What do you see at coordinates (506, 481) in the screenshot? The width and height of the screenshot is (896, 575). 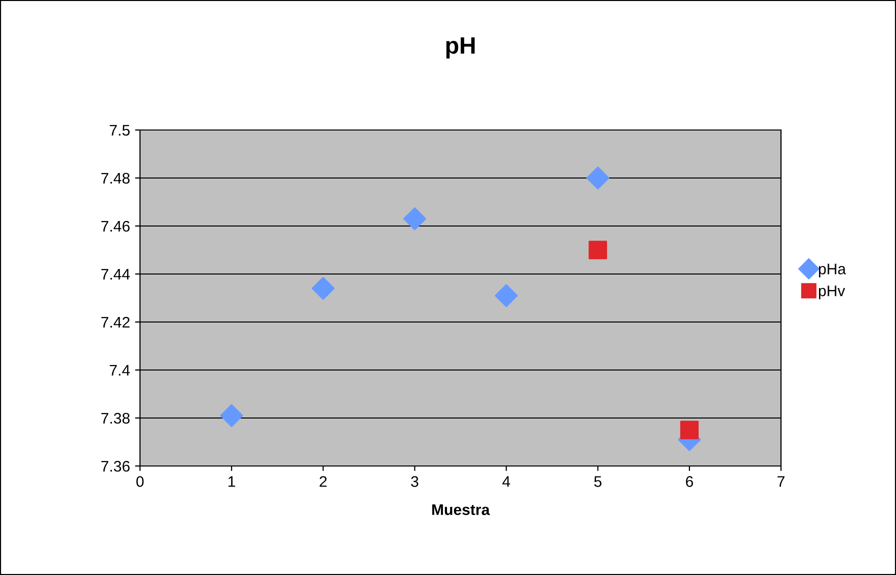 I see `x-tick-label: 4` at bounding box center [506, 481].